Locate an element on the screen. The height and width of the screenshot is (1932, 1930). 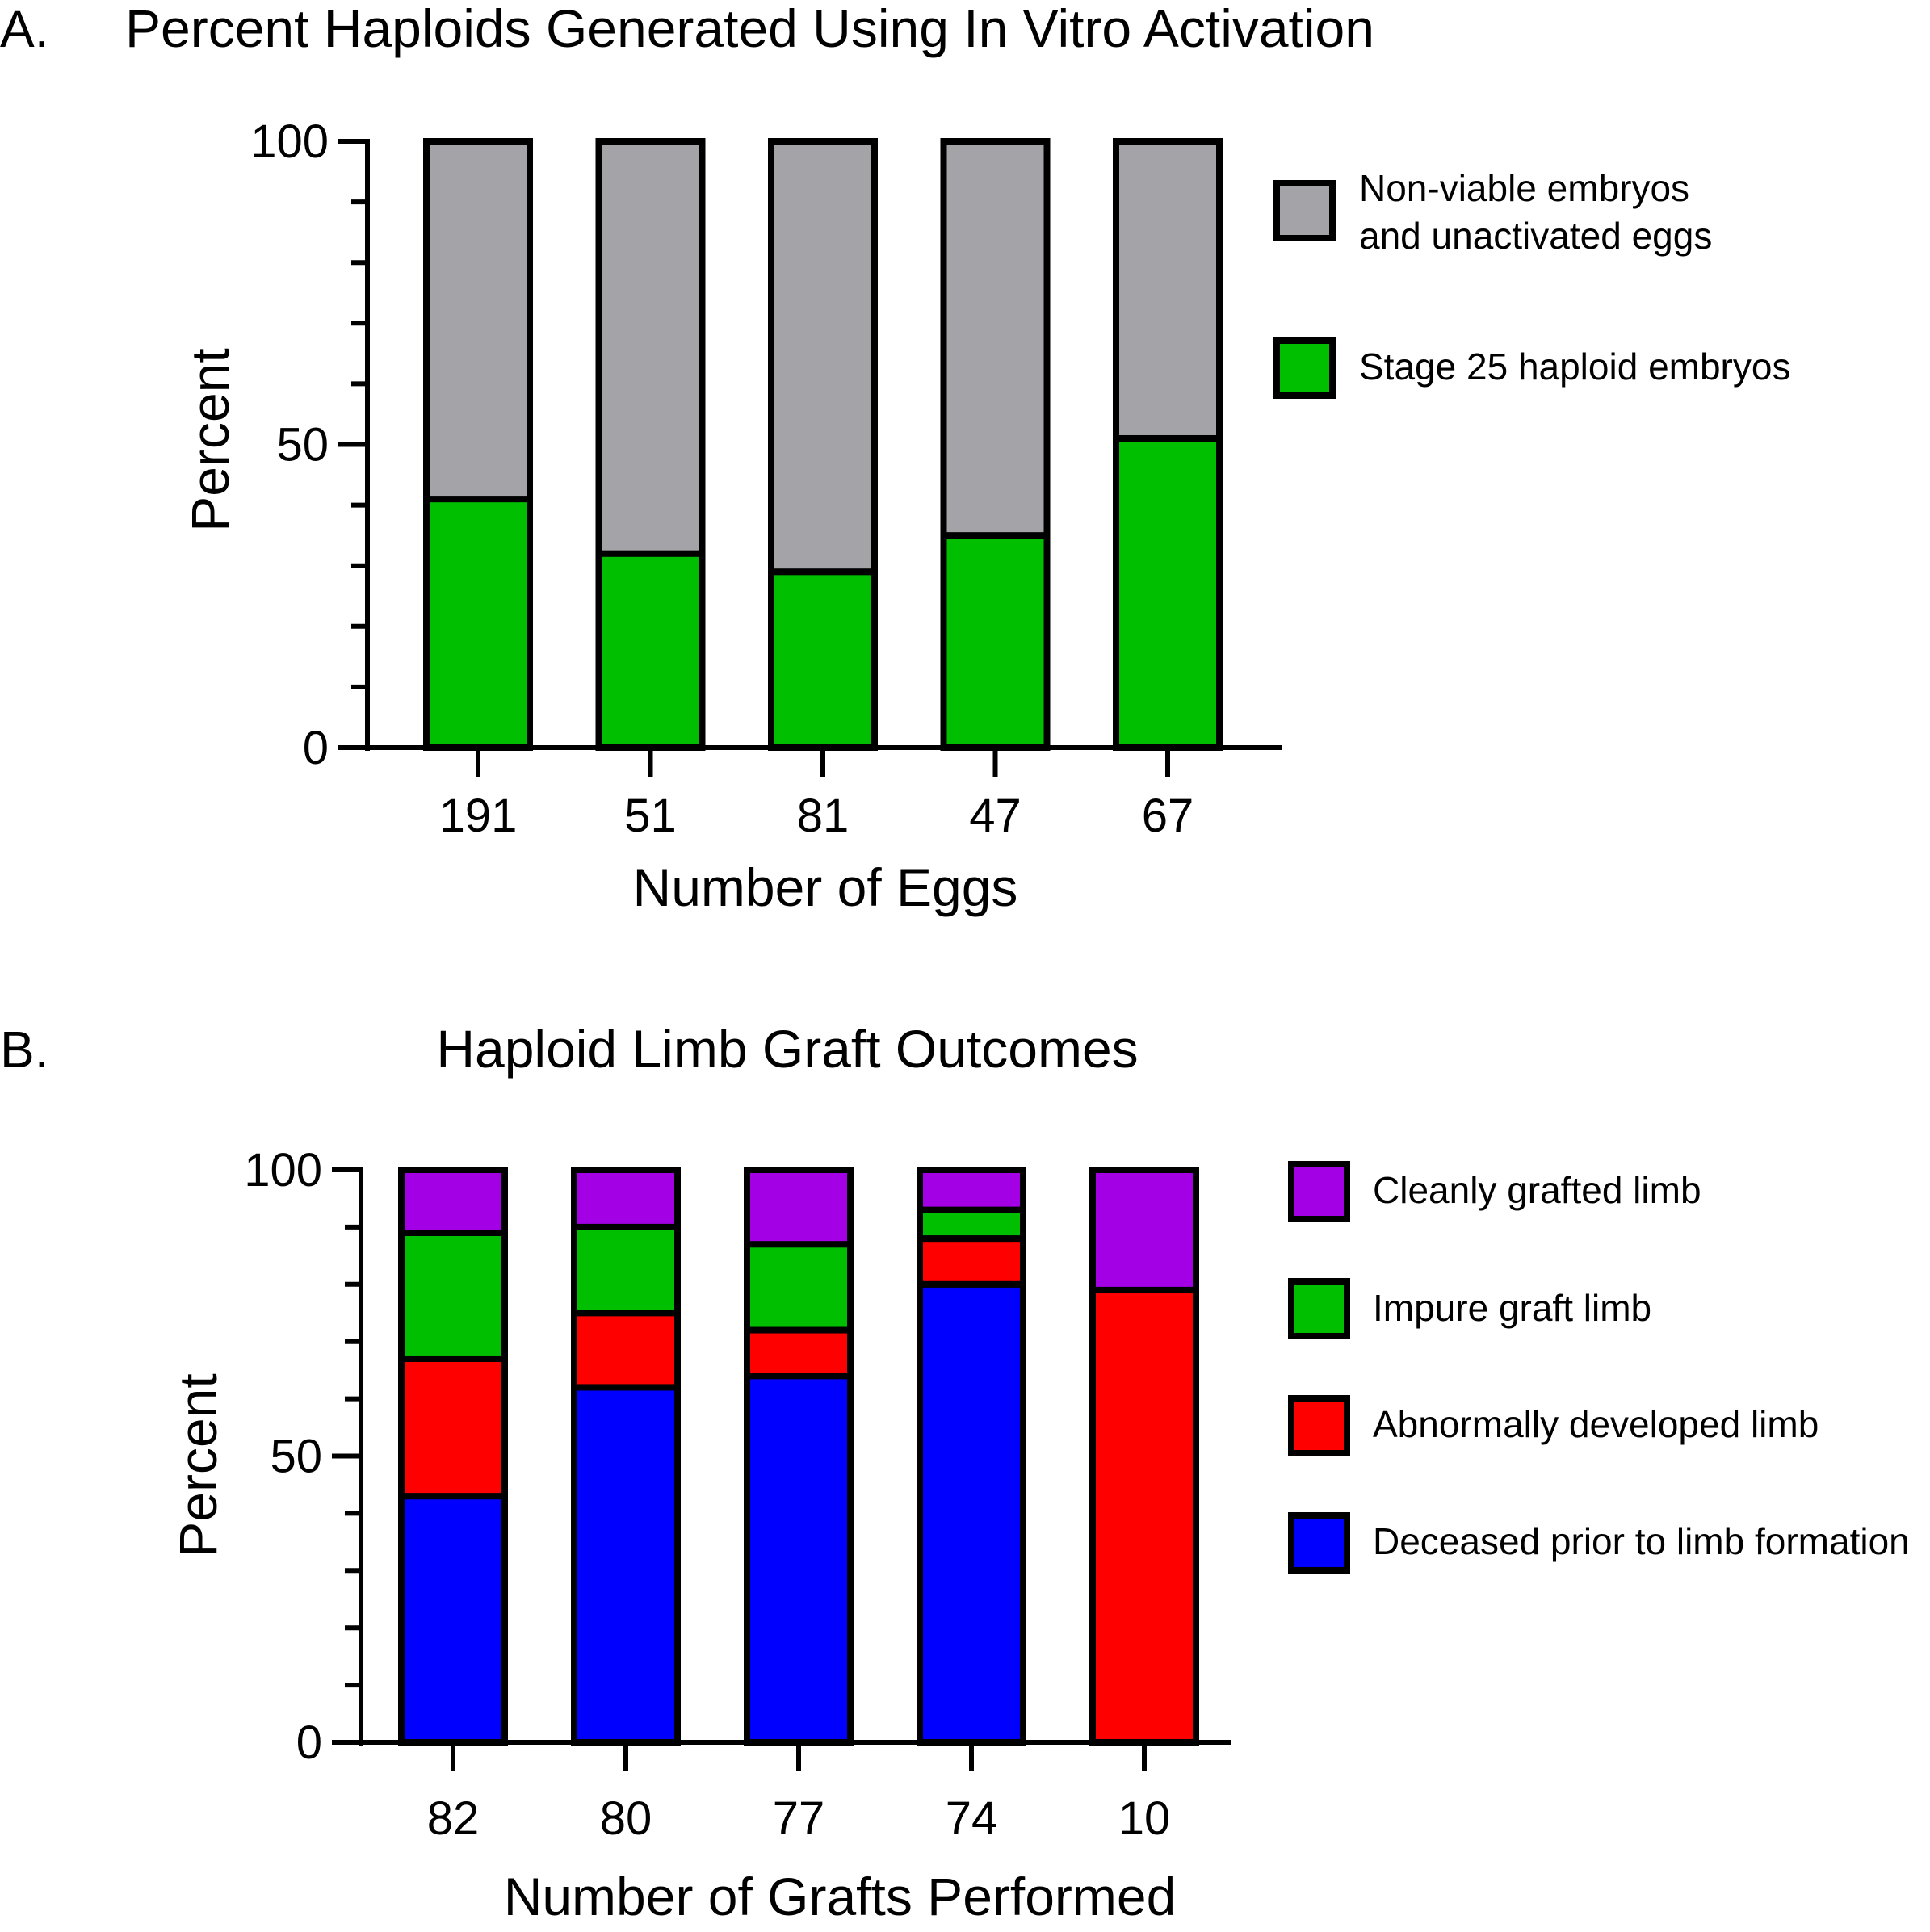
a-y-tick-label-100: 100 is located at coordinates (289, 141).